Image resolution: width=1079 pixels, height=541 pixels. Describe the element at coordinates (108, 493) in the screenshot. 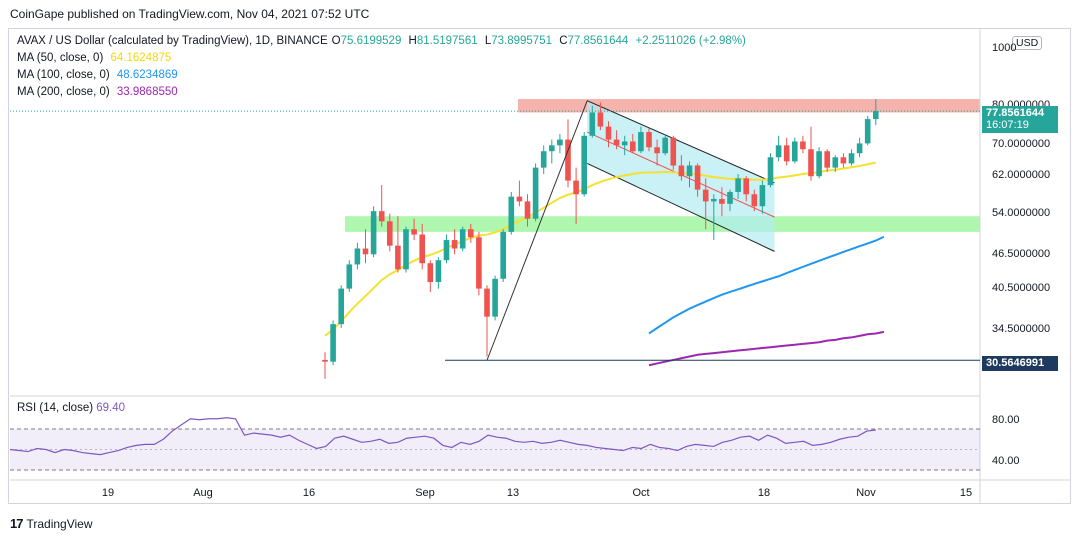

I see `time-tick-label: 19` at that location.